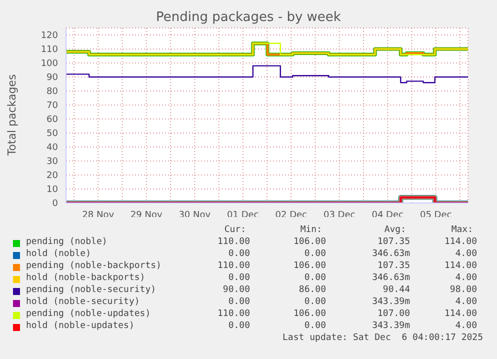 The height and width of the screenshot is (359, 497). Describe the element at coordinates (312, 290) in the screenshot. I see `text: 86.00` at that location.